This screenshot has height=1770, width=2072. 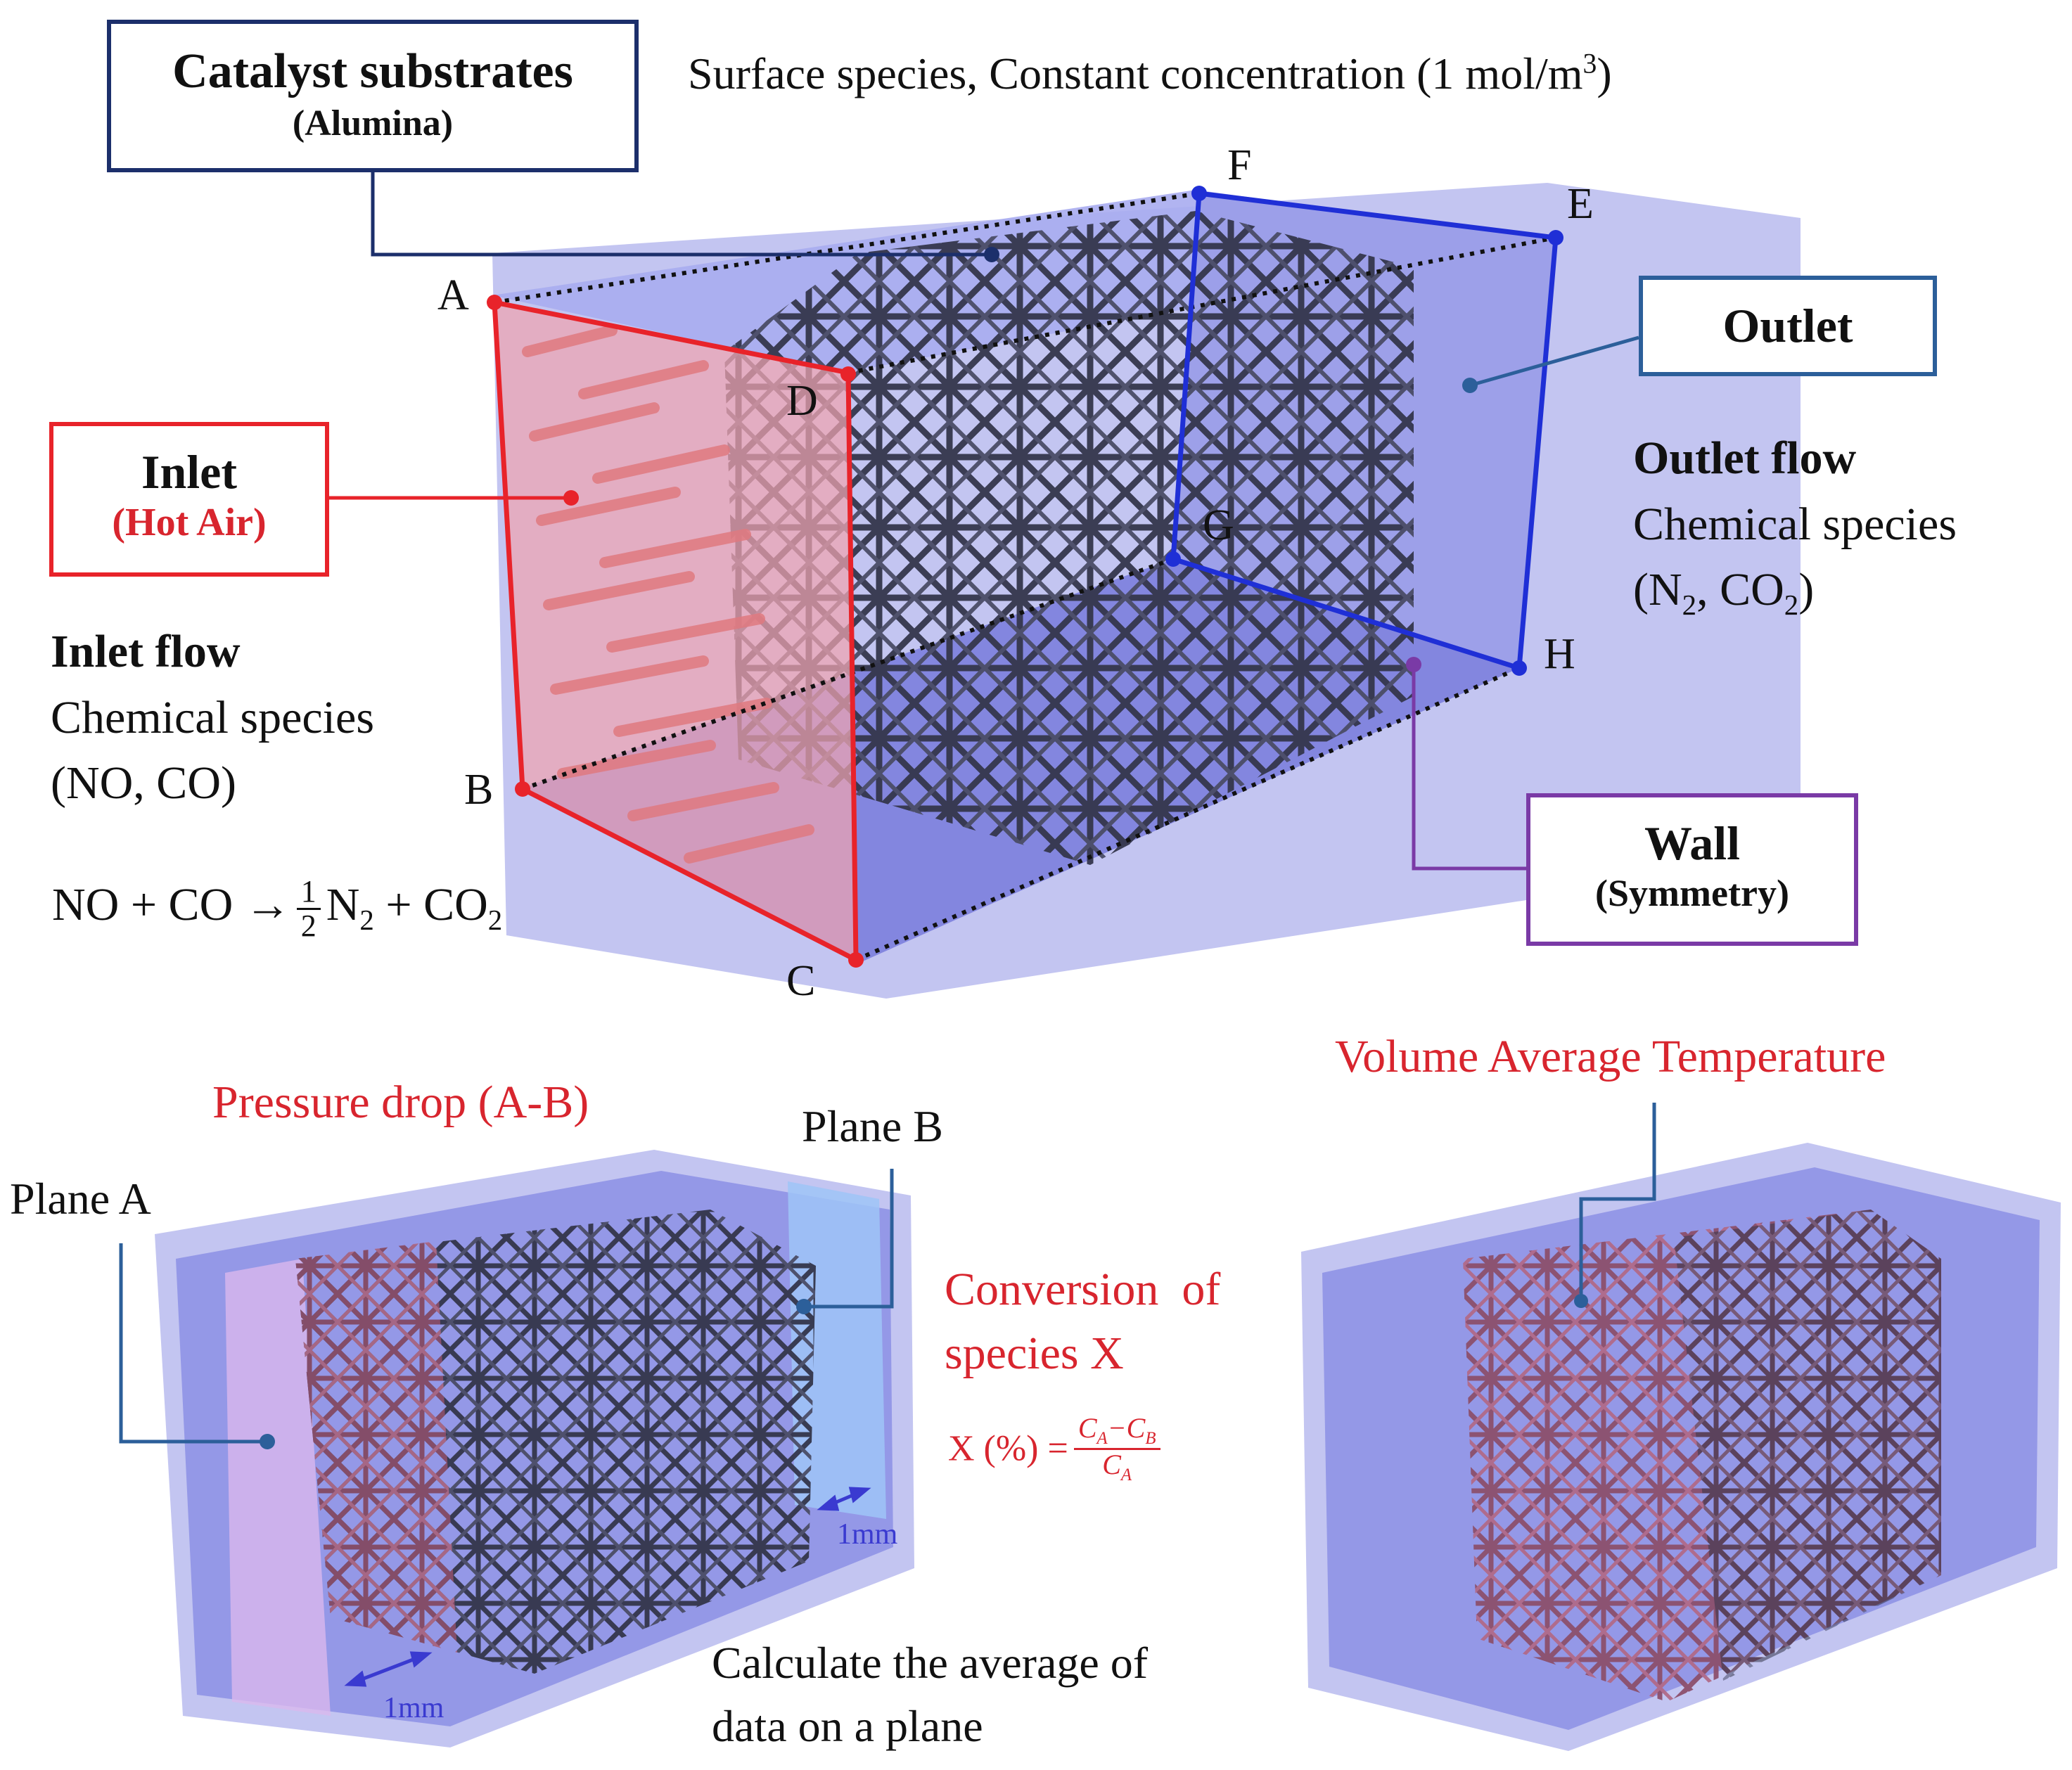 I want to click on outlet-box: Outlet, so click(x=1788, y=326).